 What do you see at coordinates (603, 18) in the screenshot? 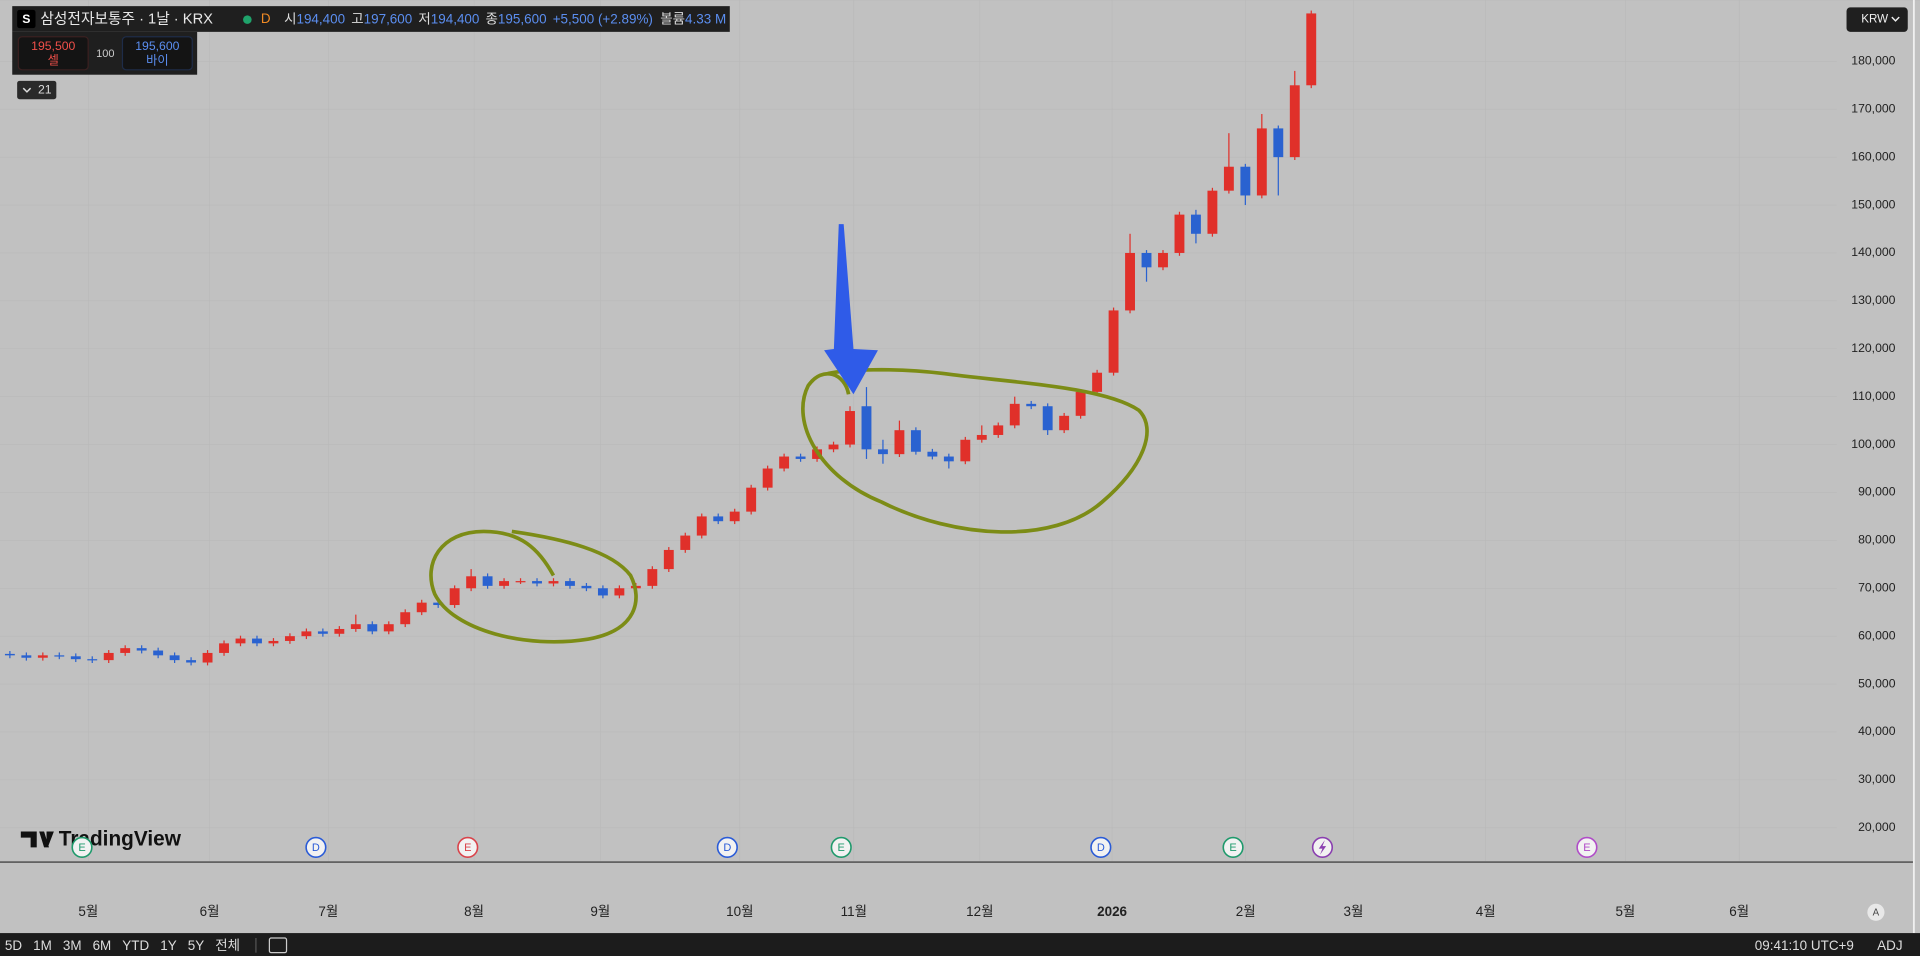
I see `change: +5,500 (+2.89%)` at bounding box center [603, 18].